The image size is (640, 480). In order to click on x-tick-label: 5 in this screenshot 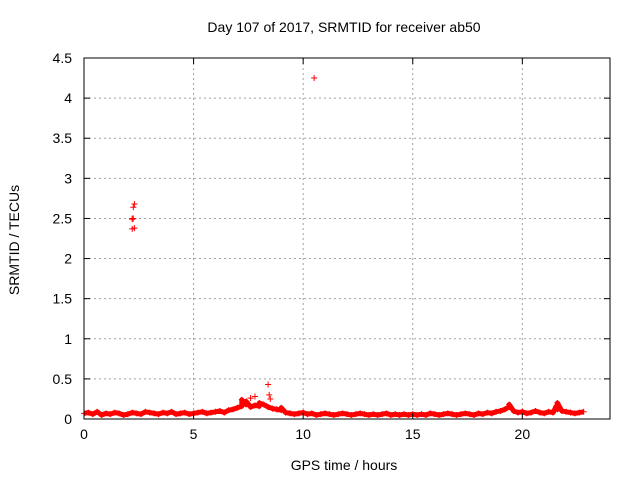, I will do `click(194, 434)`.